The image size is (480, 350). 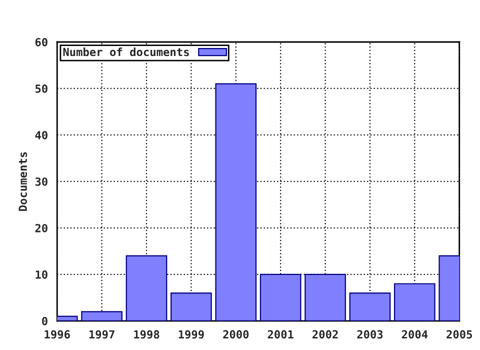 I want to click on x-tick-label: 1997, so click(x=101, y=334).